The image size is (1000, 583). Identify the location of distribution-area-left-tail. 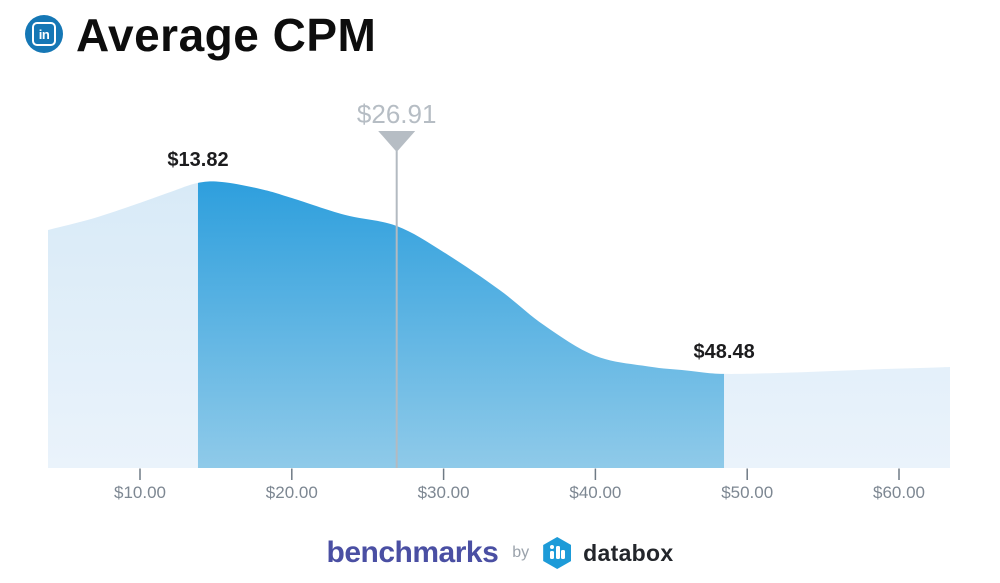
(123, 325).